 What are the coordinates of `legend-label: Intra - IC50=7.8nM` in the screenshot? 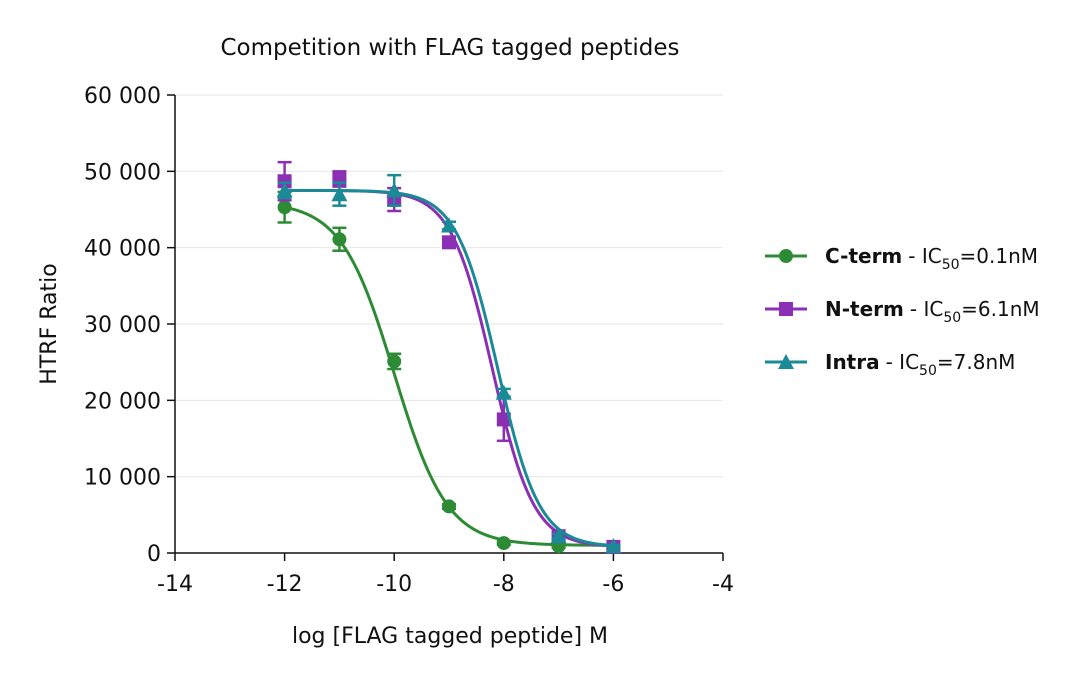 It's located at (920, 364).